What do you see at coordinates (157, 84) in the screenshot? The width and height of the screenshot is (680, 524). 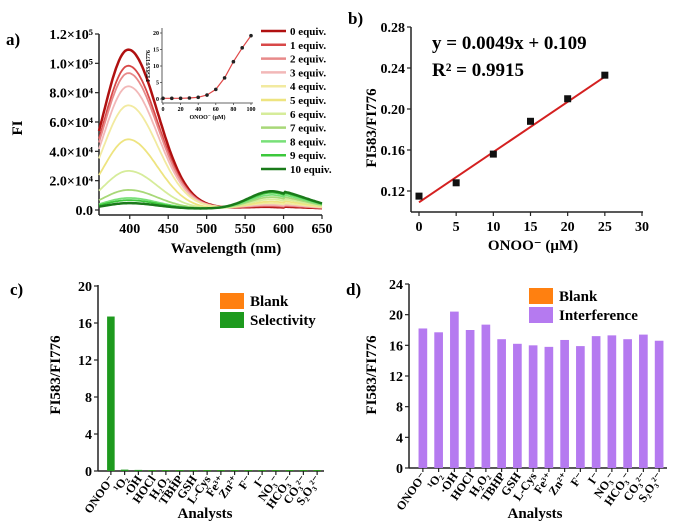 I see `inset-y-tick-label: 5` at bounding box center [157, 84].